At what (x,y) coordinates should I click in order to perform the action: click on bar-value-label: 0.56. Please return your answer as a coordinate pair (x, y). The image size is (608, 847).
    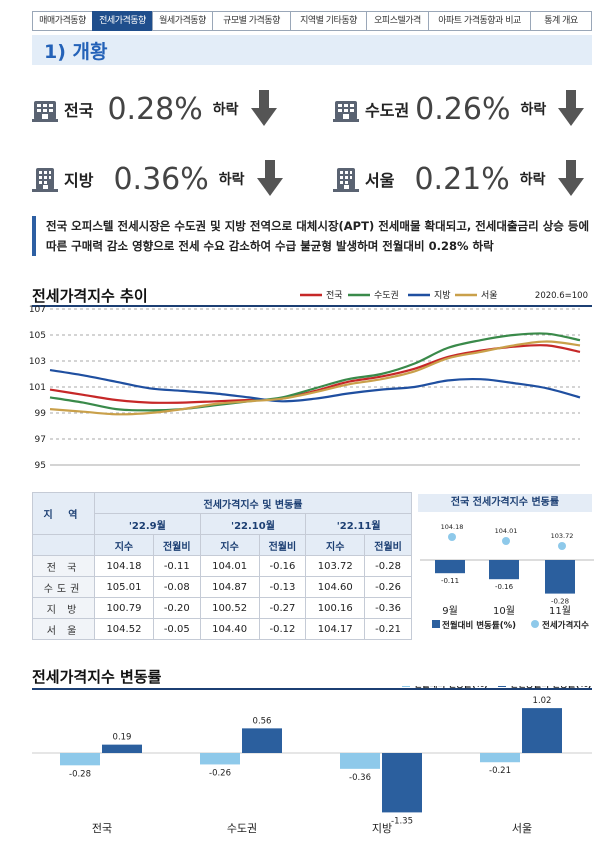
    Looking at the image, I should click on (262, 721).